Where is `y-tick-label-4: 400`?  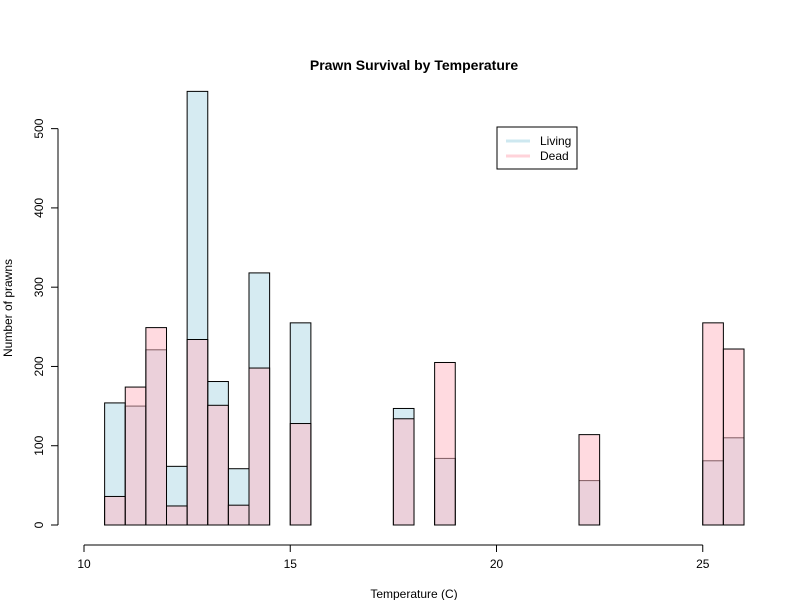
y-tick-label-4: 400 is located at coordinates (39, 208).